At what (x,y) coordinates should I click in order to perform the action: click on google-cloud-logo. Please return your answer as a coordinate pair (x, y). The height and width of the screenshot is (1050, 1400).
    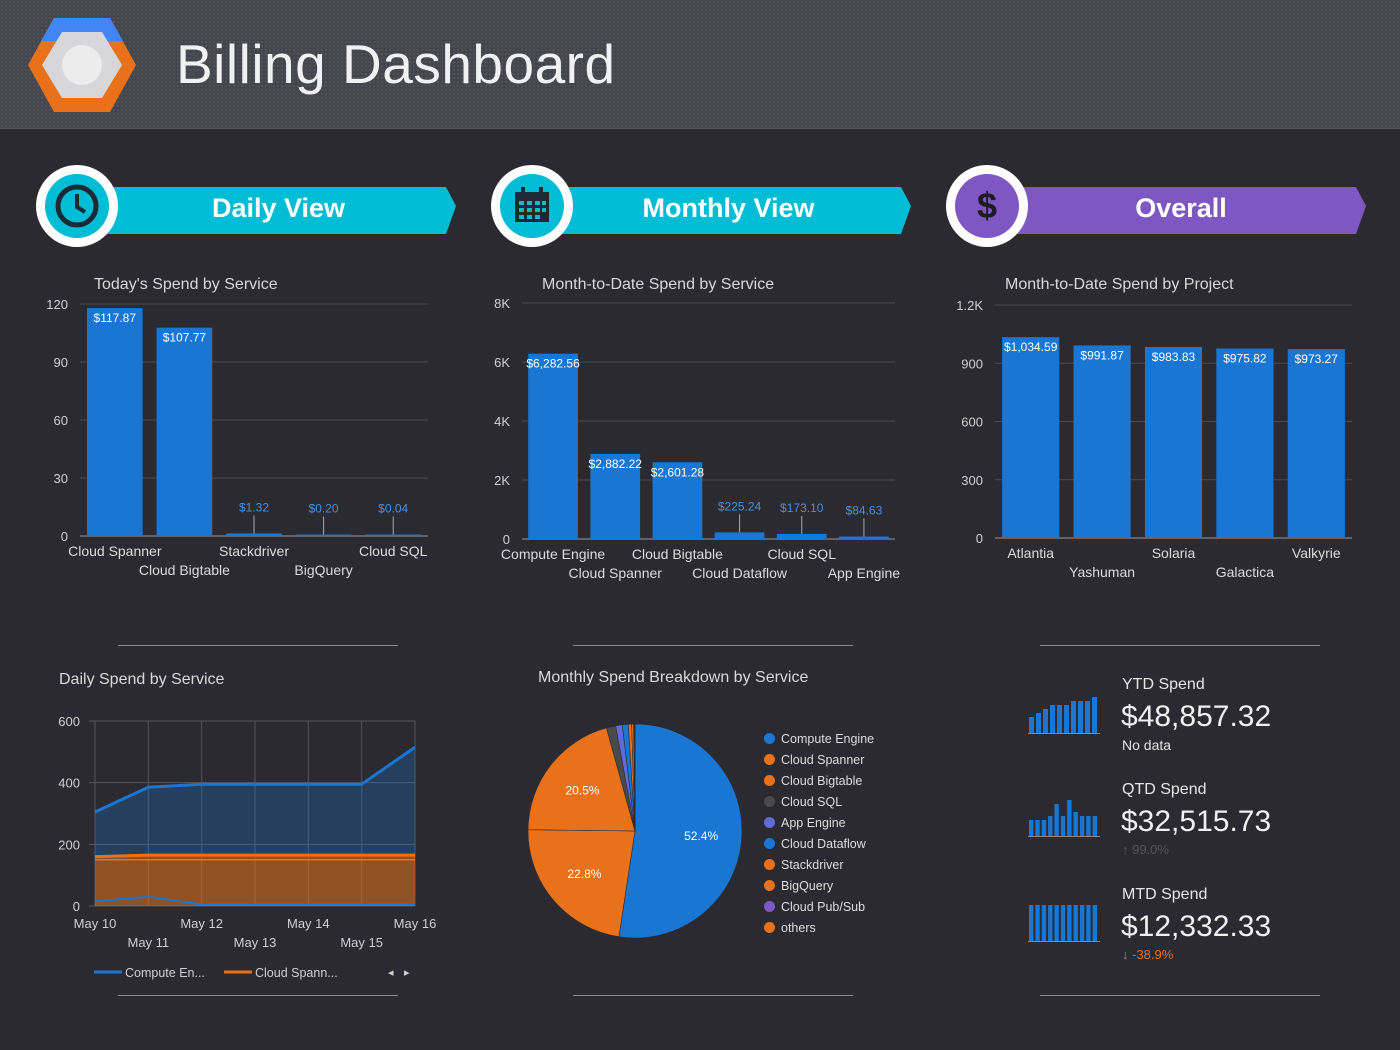
    Looking at the image, I should click on (82, 65).